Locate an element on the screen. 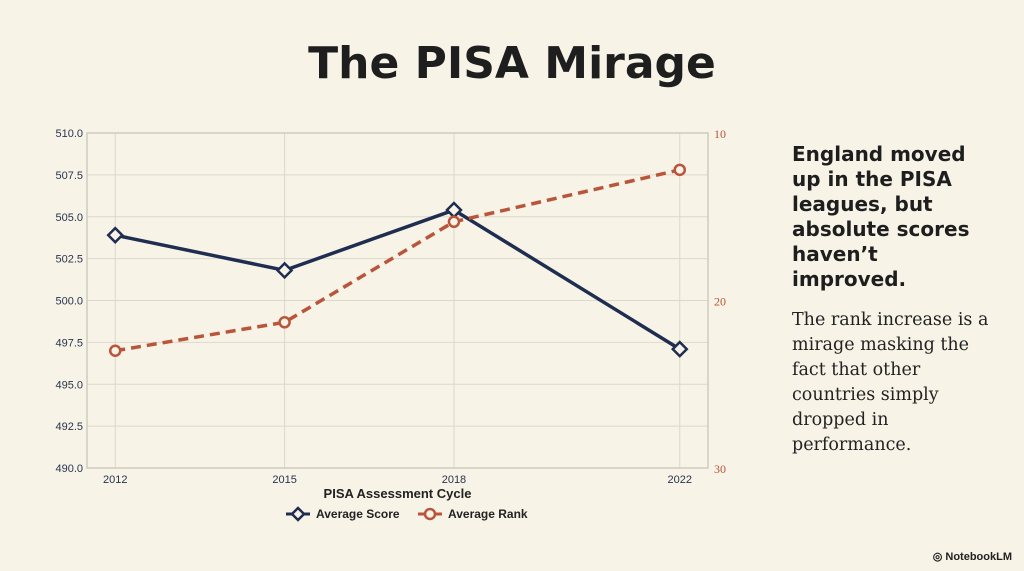 The image size is (1024, 571). left-tick-label: 497.5 is located at coordinates (69, 343).